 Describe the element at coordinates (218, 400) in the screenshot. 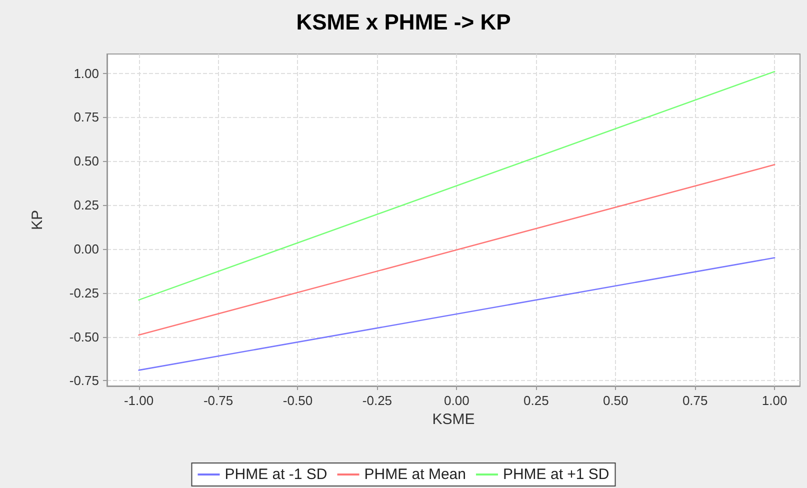

I see `x-tick-label: -0.75` at that location.